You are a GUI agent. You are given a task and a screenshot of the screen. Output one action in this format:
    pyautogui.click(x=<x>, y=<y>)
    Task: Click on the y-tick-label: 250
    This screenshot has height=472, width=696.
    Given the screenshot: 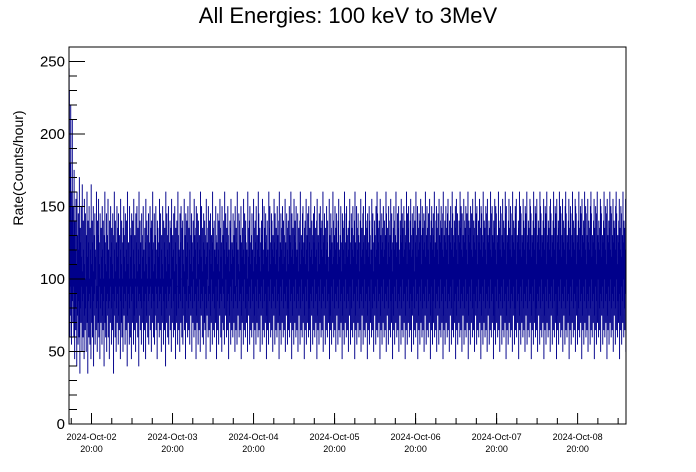 What is the action you would take?
    pyautogui.click(x=52, y=62)
    